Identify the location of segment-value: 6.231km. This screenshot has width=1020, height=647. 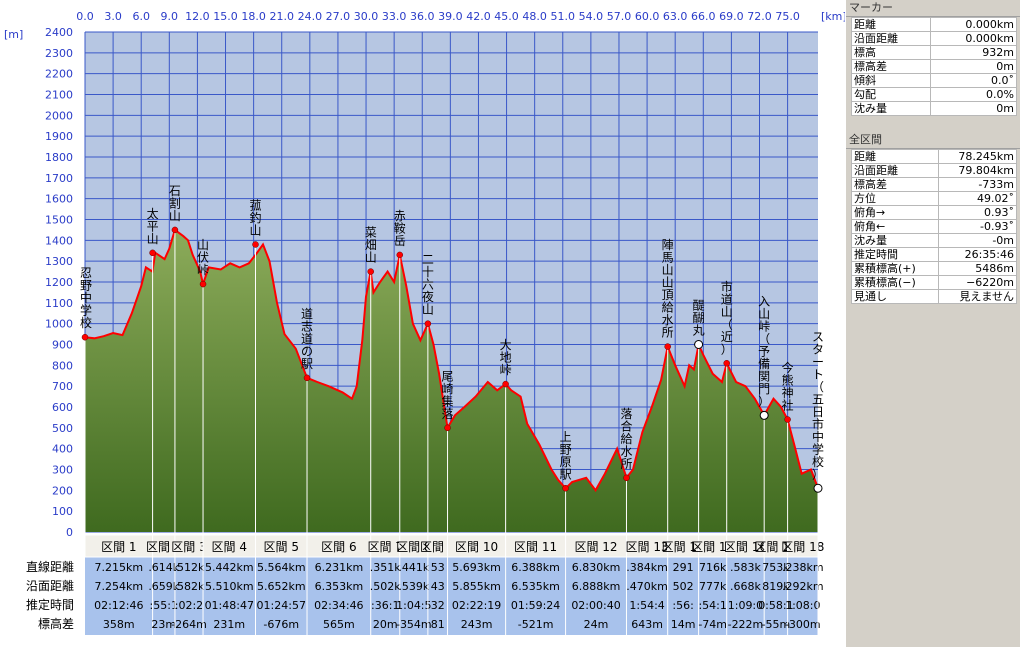
(339, 567).